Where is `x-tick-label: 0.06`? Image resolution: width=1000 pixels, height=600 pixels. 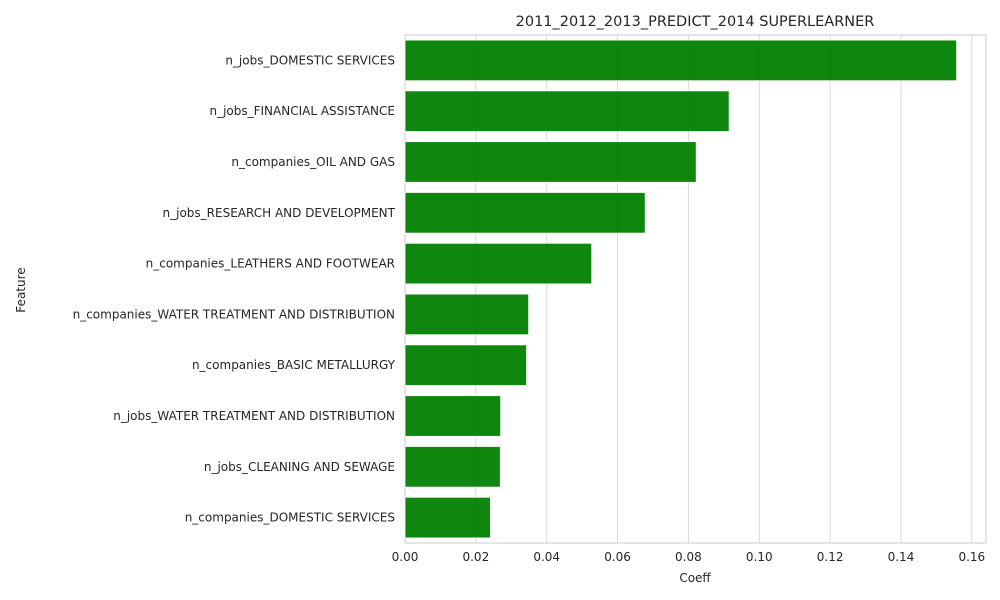 x-tick-label: 0.06 is located at coordinates (617, 557).